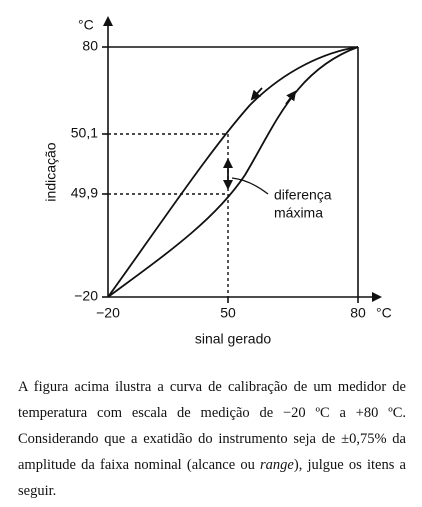  What do you see at coordinates (84, 133) in the screenshot?
I see `y-tick-label: 50,1` at bounding box center [84, 133].